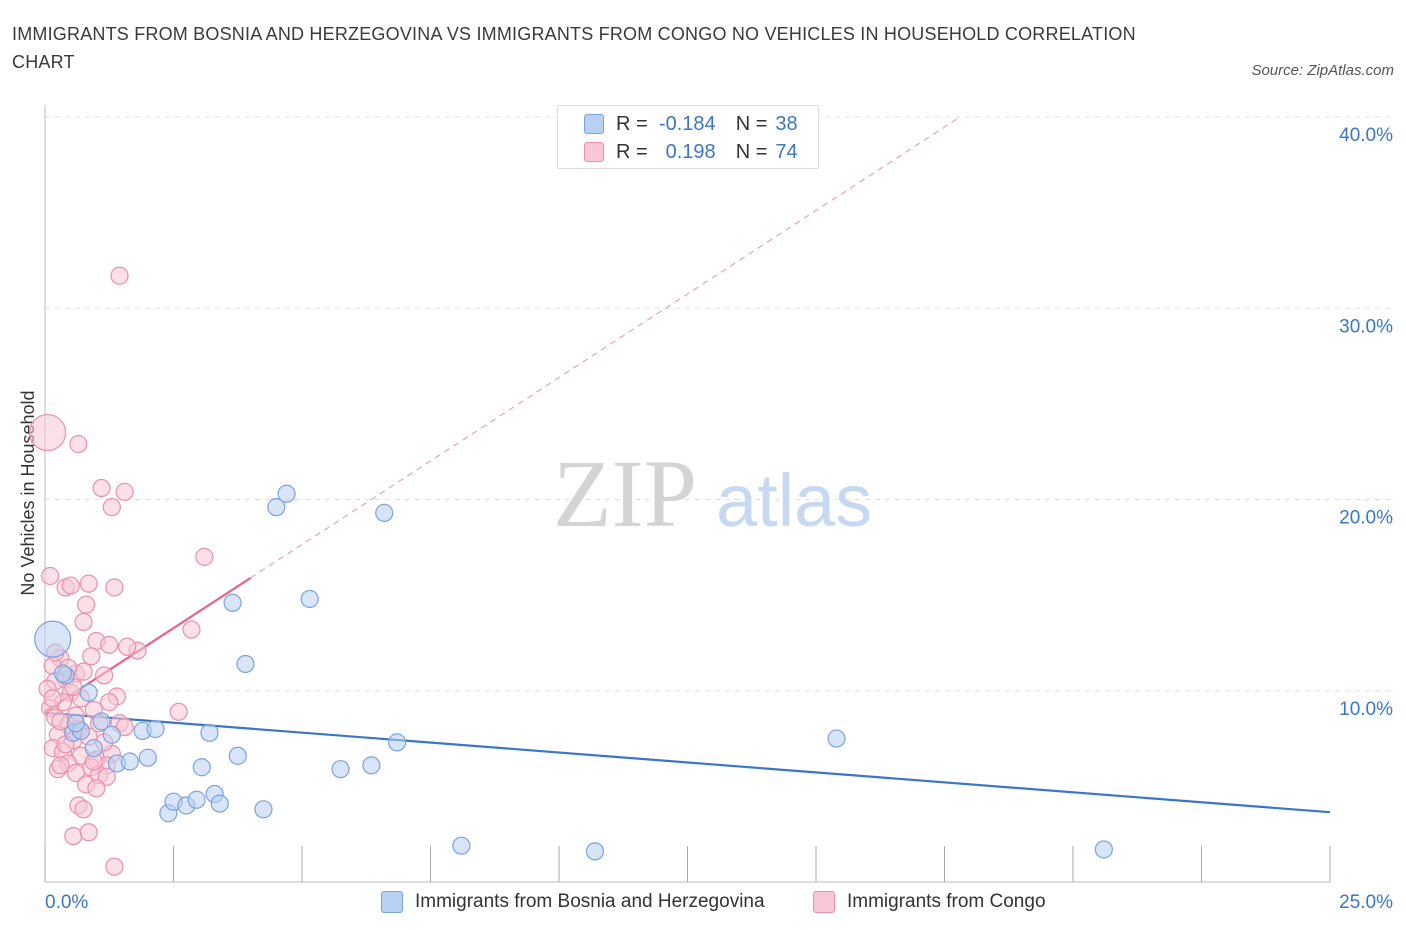 Image resolution: width=1406 pixels, height=930 pixels. Describe the element at coordinates (687, 762) in the screenshot. I see `bosnia-trend-line` at that location.